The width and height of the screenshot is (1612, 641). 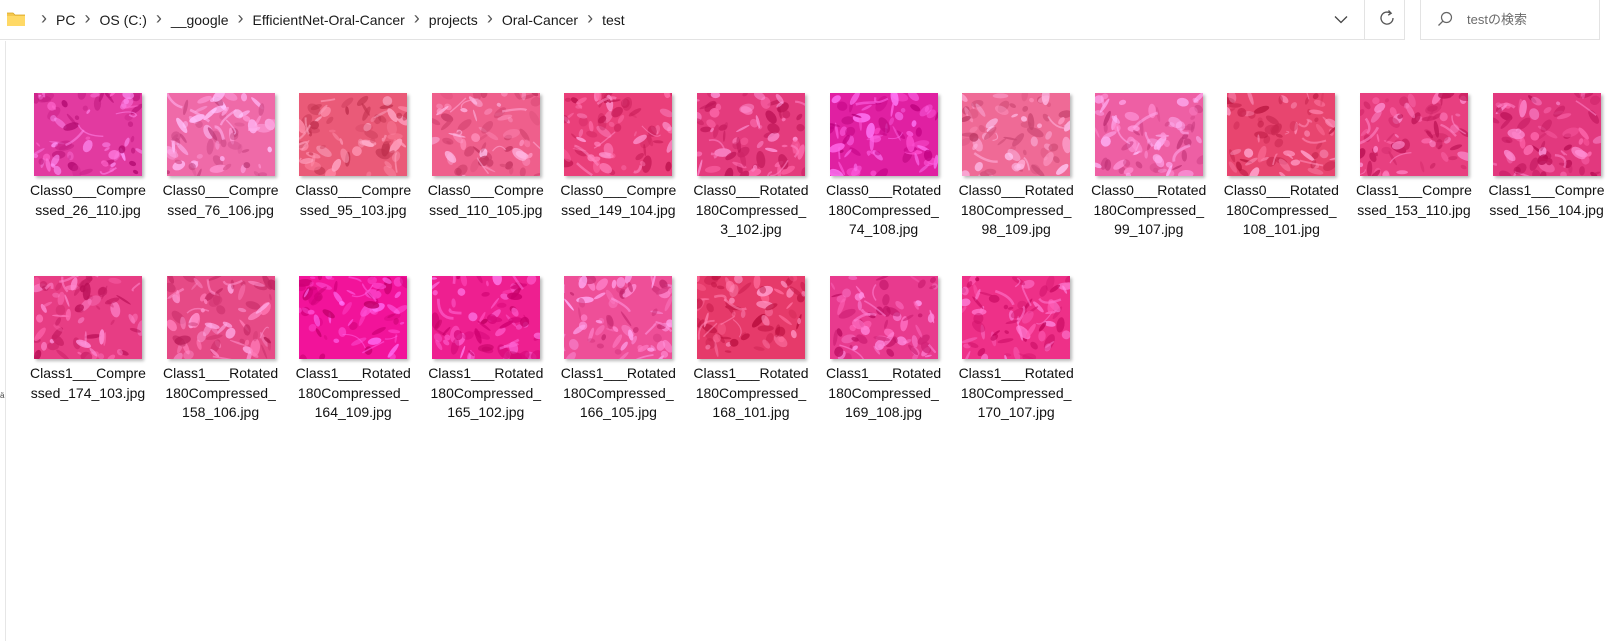 I want to click on breadcrumb-item: Oral-Cancer, so click(x=540, y=19).